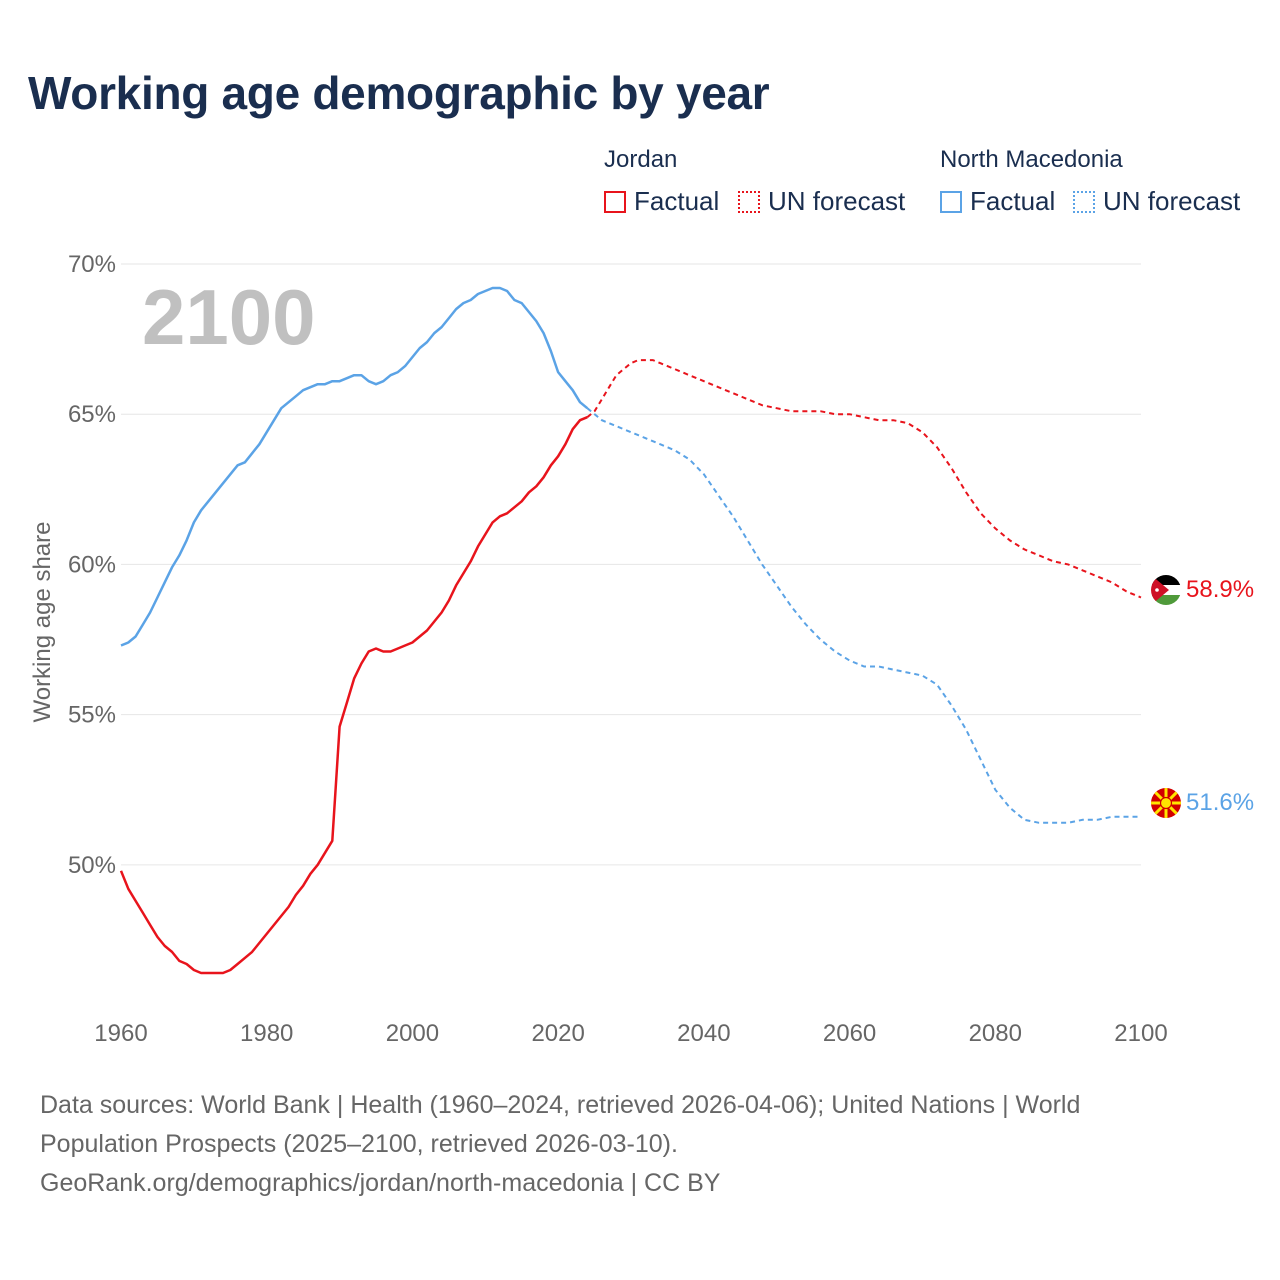 The image size is (1280, 1280). Describe the element at coordinates (1220, 589) in the screenshot. I see `end-label-jordan: 58.9%` at that location.